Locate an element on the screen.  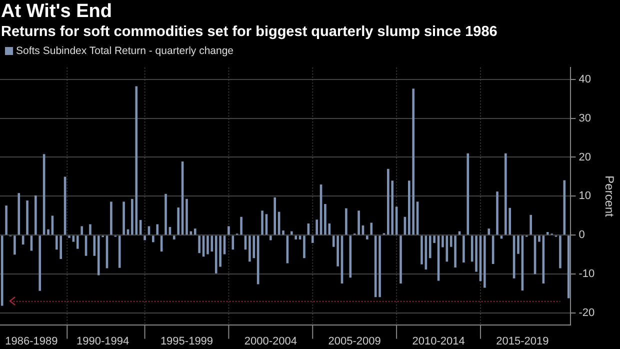
y-tick-label: -20 is located at coordinates (586, 313).